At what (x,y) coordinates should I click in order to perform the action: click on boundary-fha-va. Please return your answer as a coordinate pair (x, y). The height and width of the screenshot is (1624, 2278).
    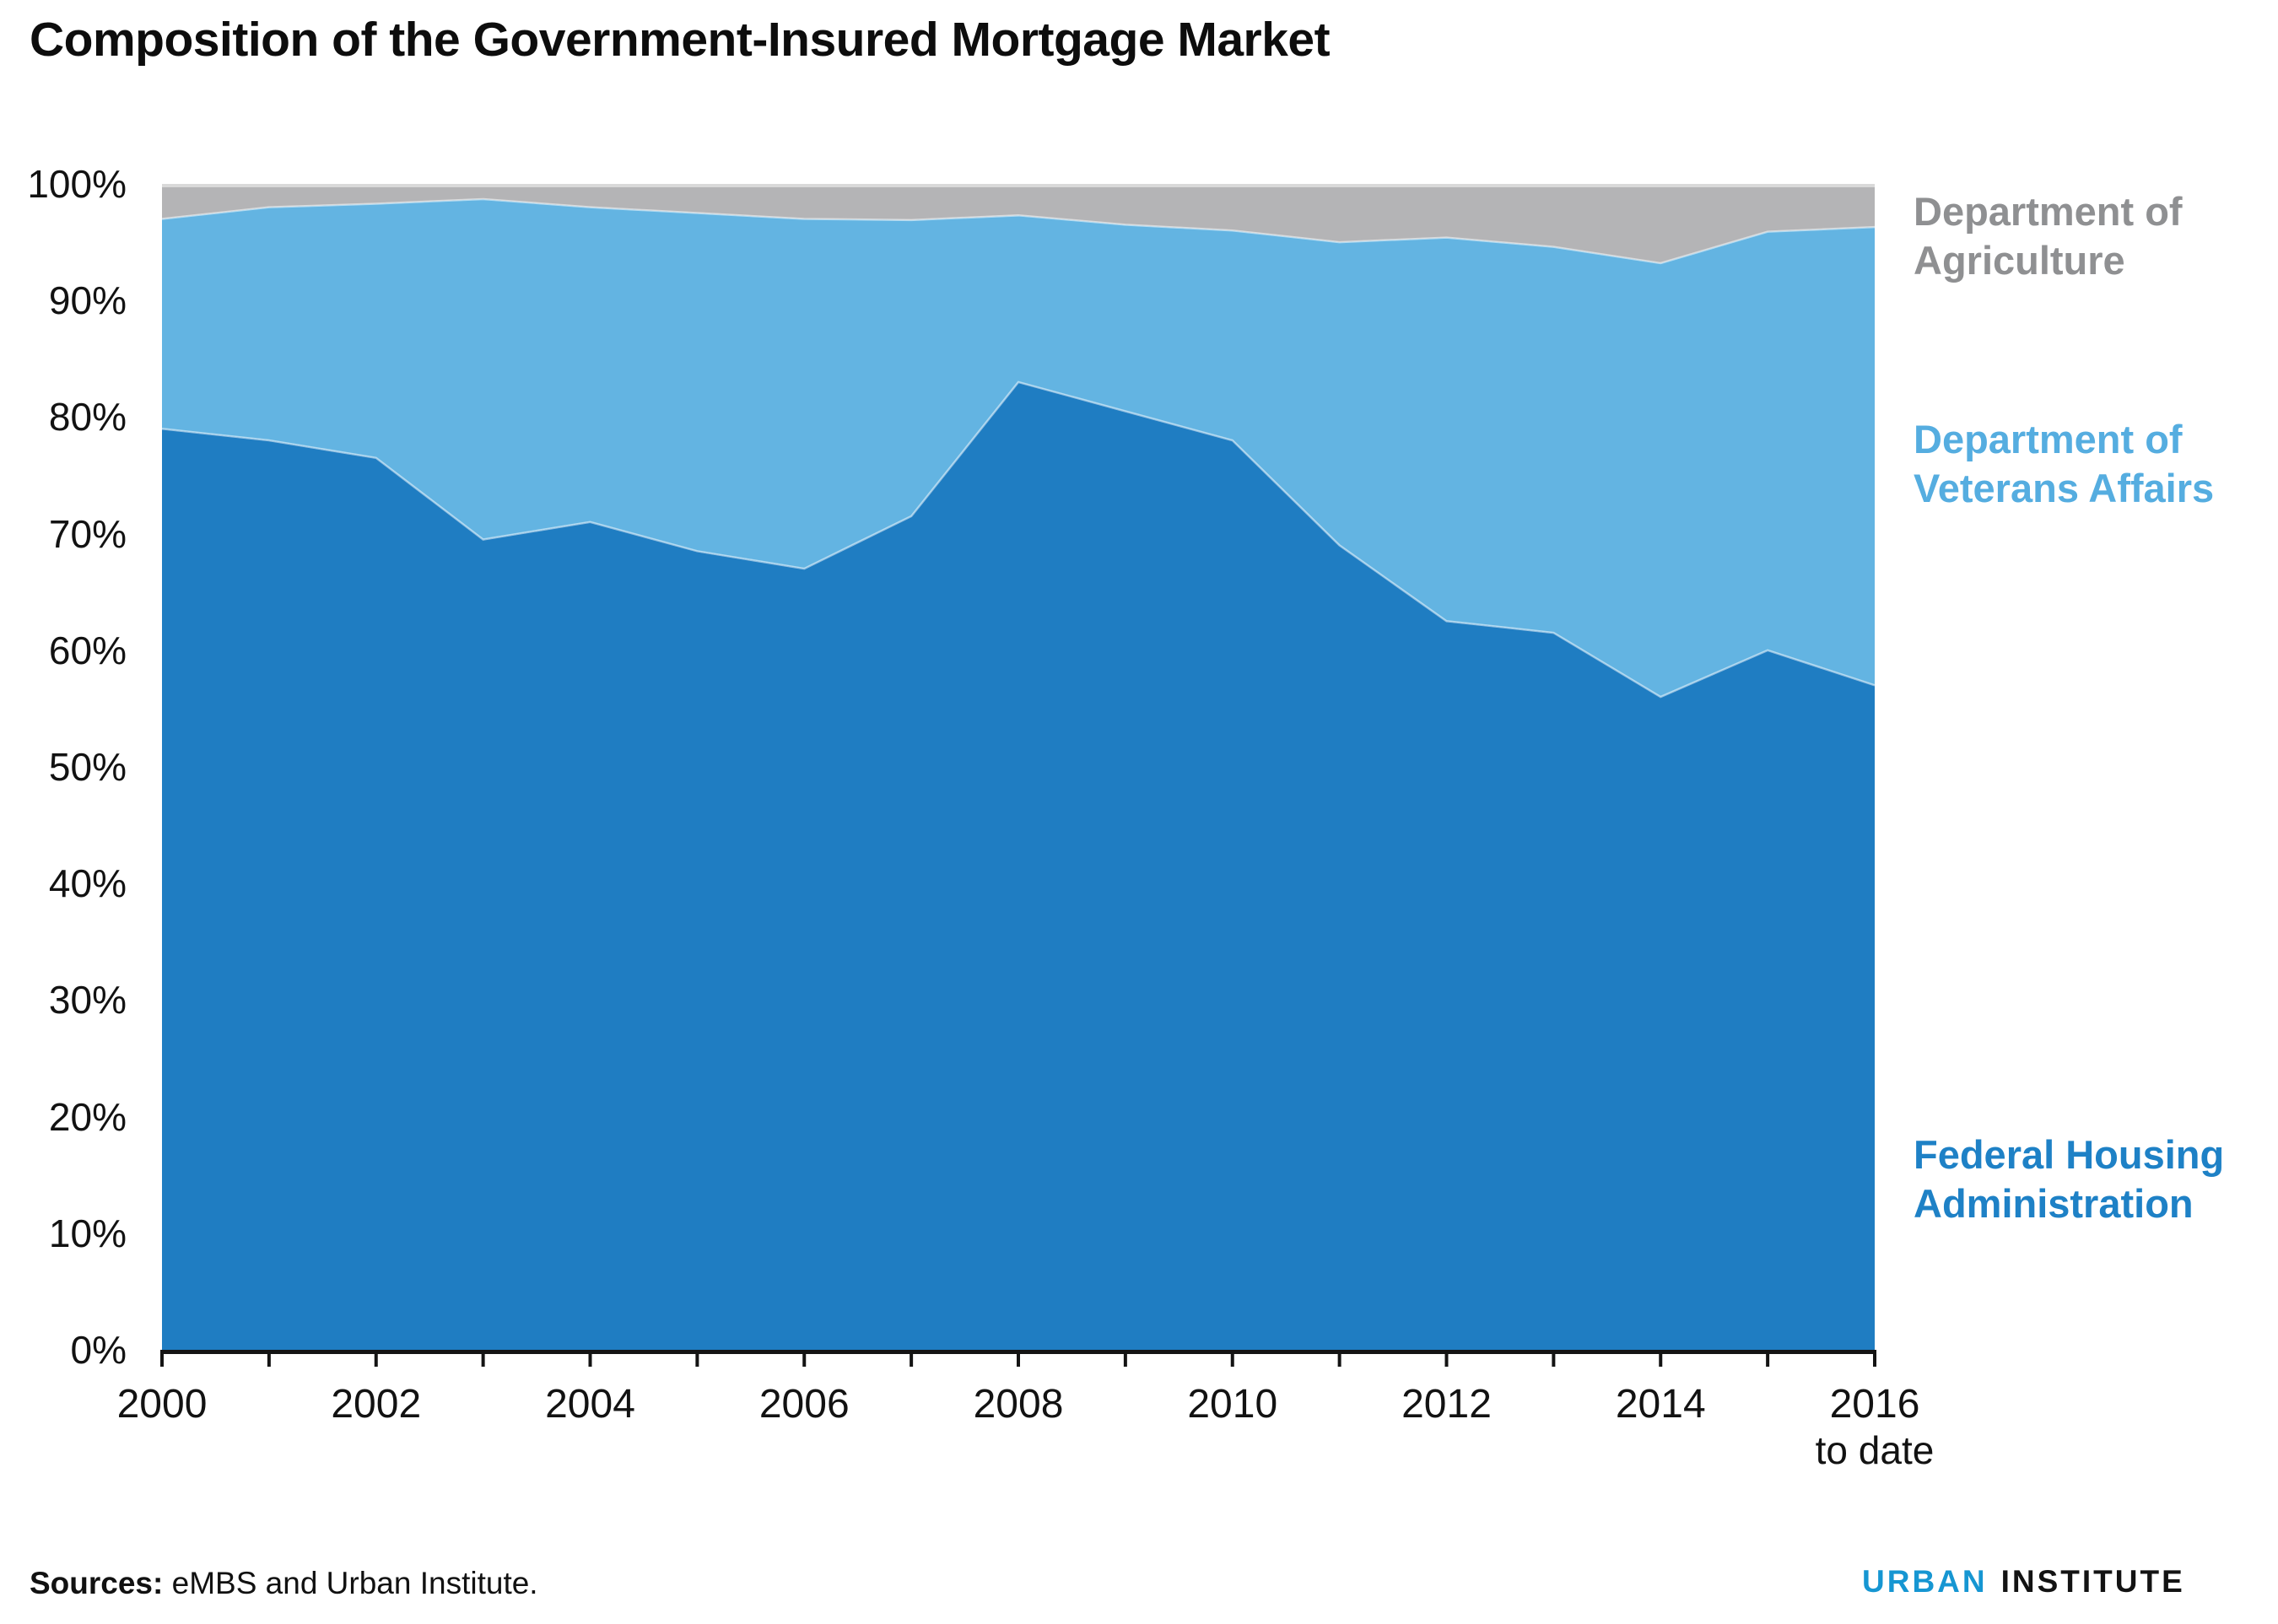
    Looking at the image, I should click on (1018, 539).